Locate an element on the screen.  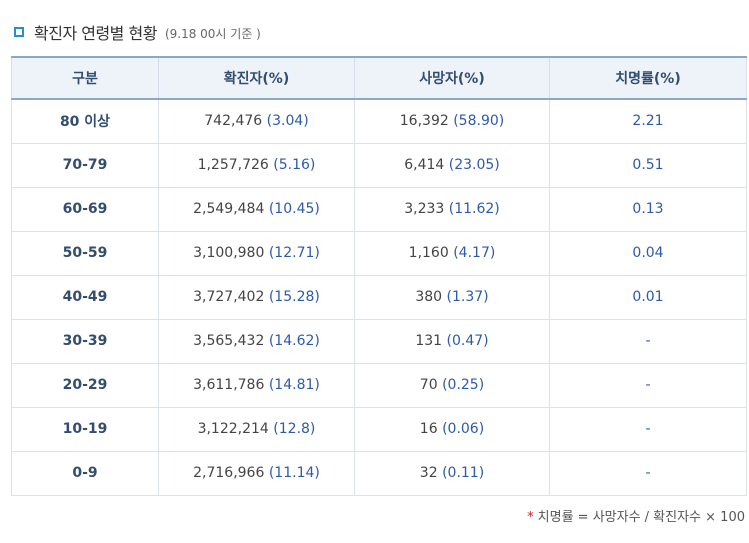
deaths-count: 70 is located at coordinates (428, 385).